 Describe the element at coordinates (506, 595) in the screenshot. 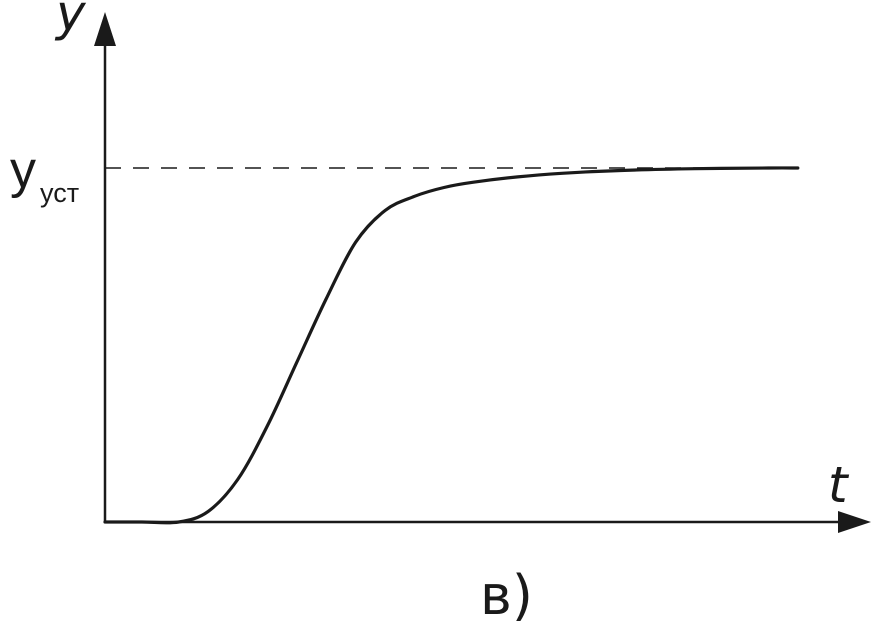

I see `panel-label: в)` at that location.